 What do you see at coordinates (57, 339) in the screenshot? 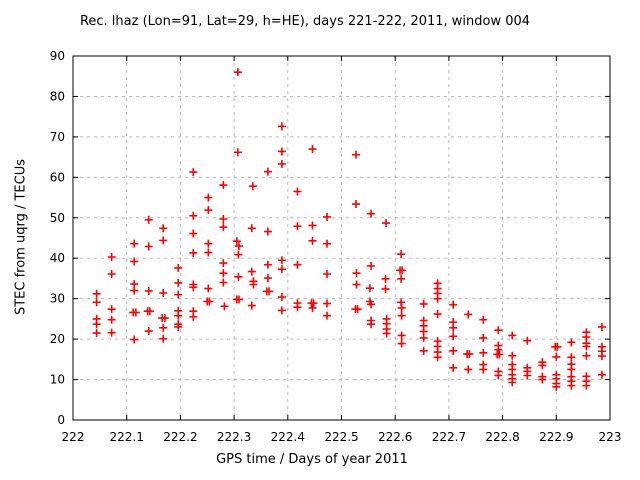
I see `y-tick-label: 20` at bounding box center [57, 339].